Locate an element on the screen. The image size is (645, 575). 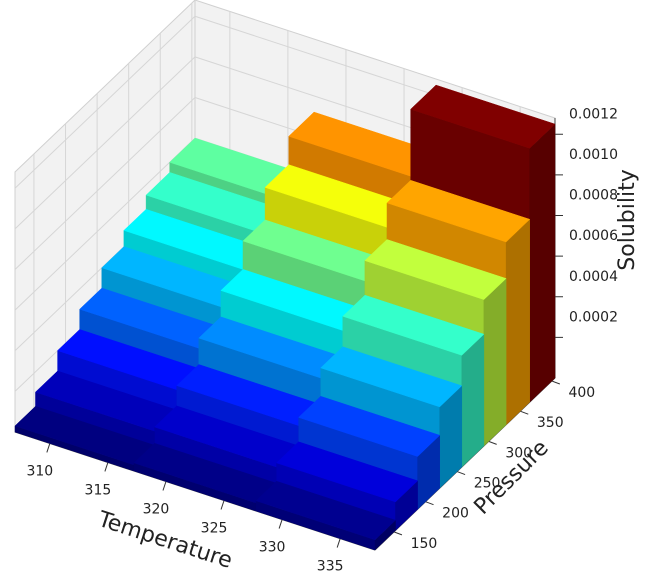
y-tick-label: 300 is located at coordinates (518, 453).